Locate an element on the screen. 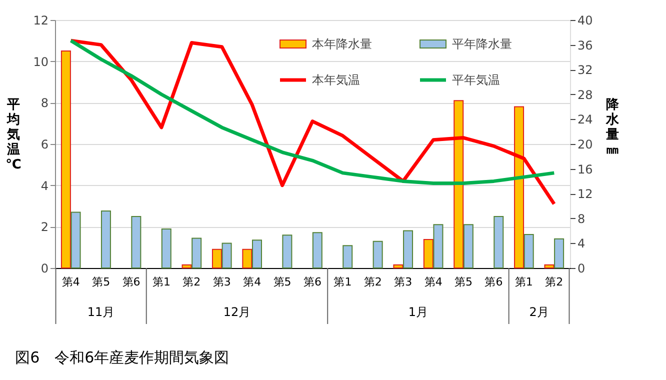  y-tick-label: 10 is located at coordinates (40, 61).